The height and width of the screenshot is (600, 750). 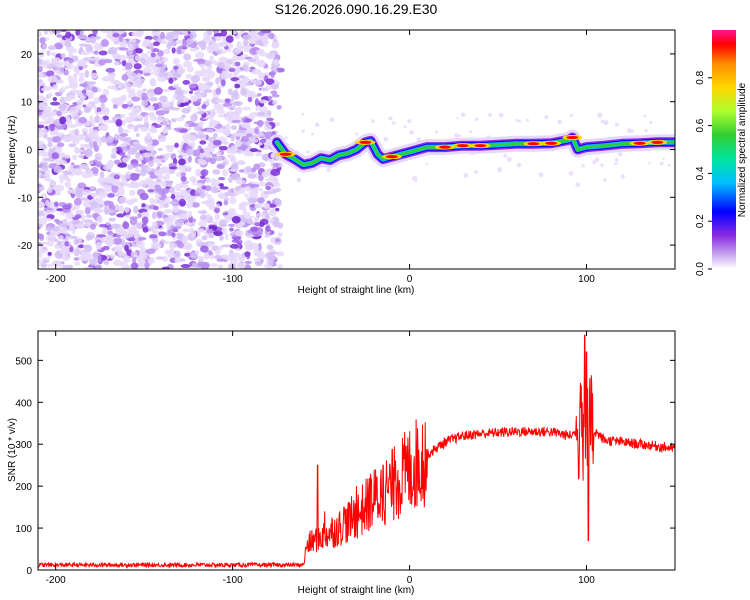 I want to click on spectrogram-y-tick-label: 10, so click(x=27, y=103).